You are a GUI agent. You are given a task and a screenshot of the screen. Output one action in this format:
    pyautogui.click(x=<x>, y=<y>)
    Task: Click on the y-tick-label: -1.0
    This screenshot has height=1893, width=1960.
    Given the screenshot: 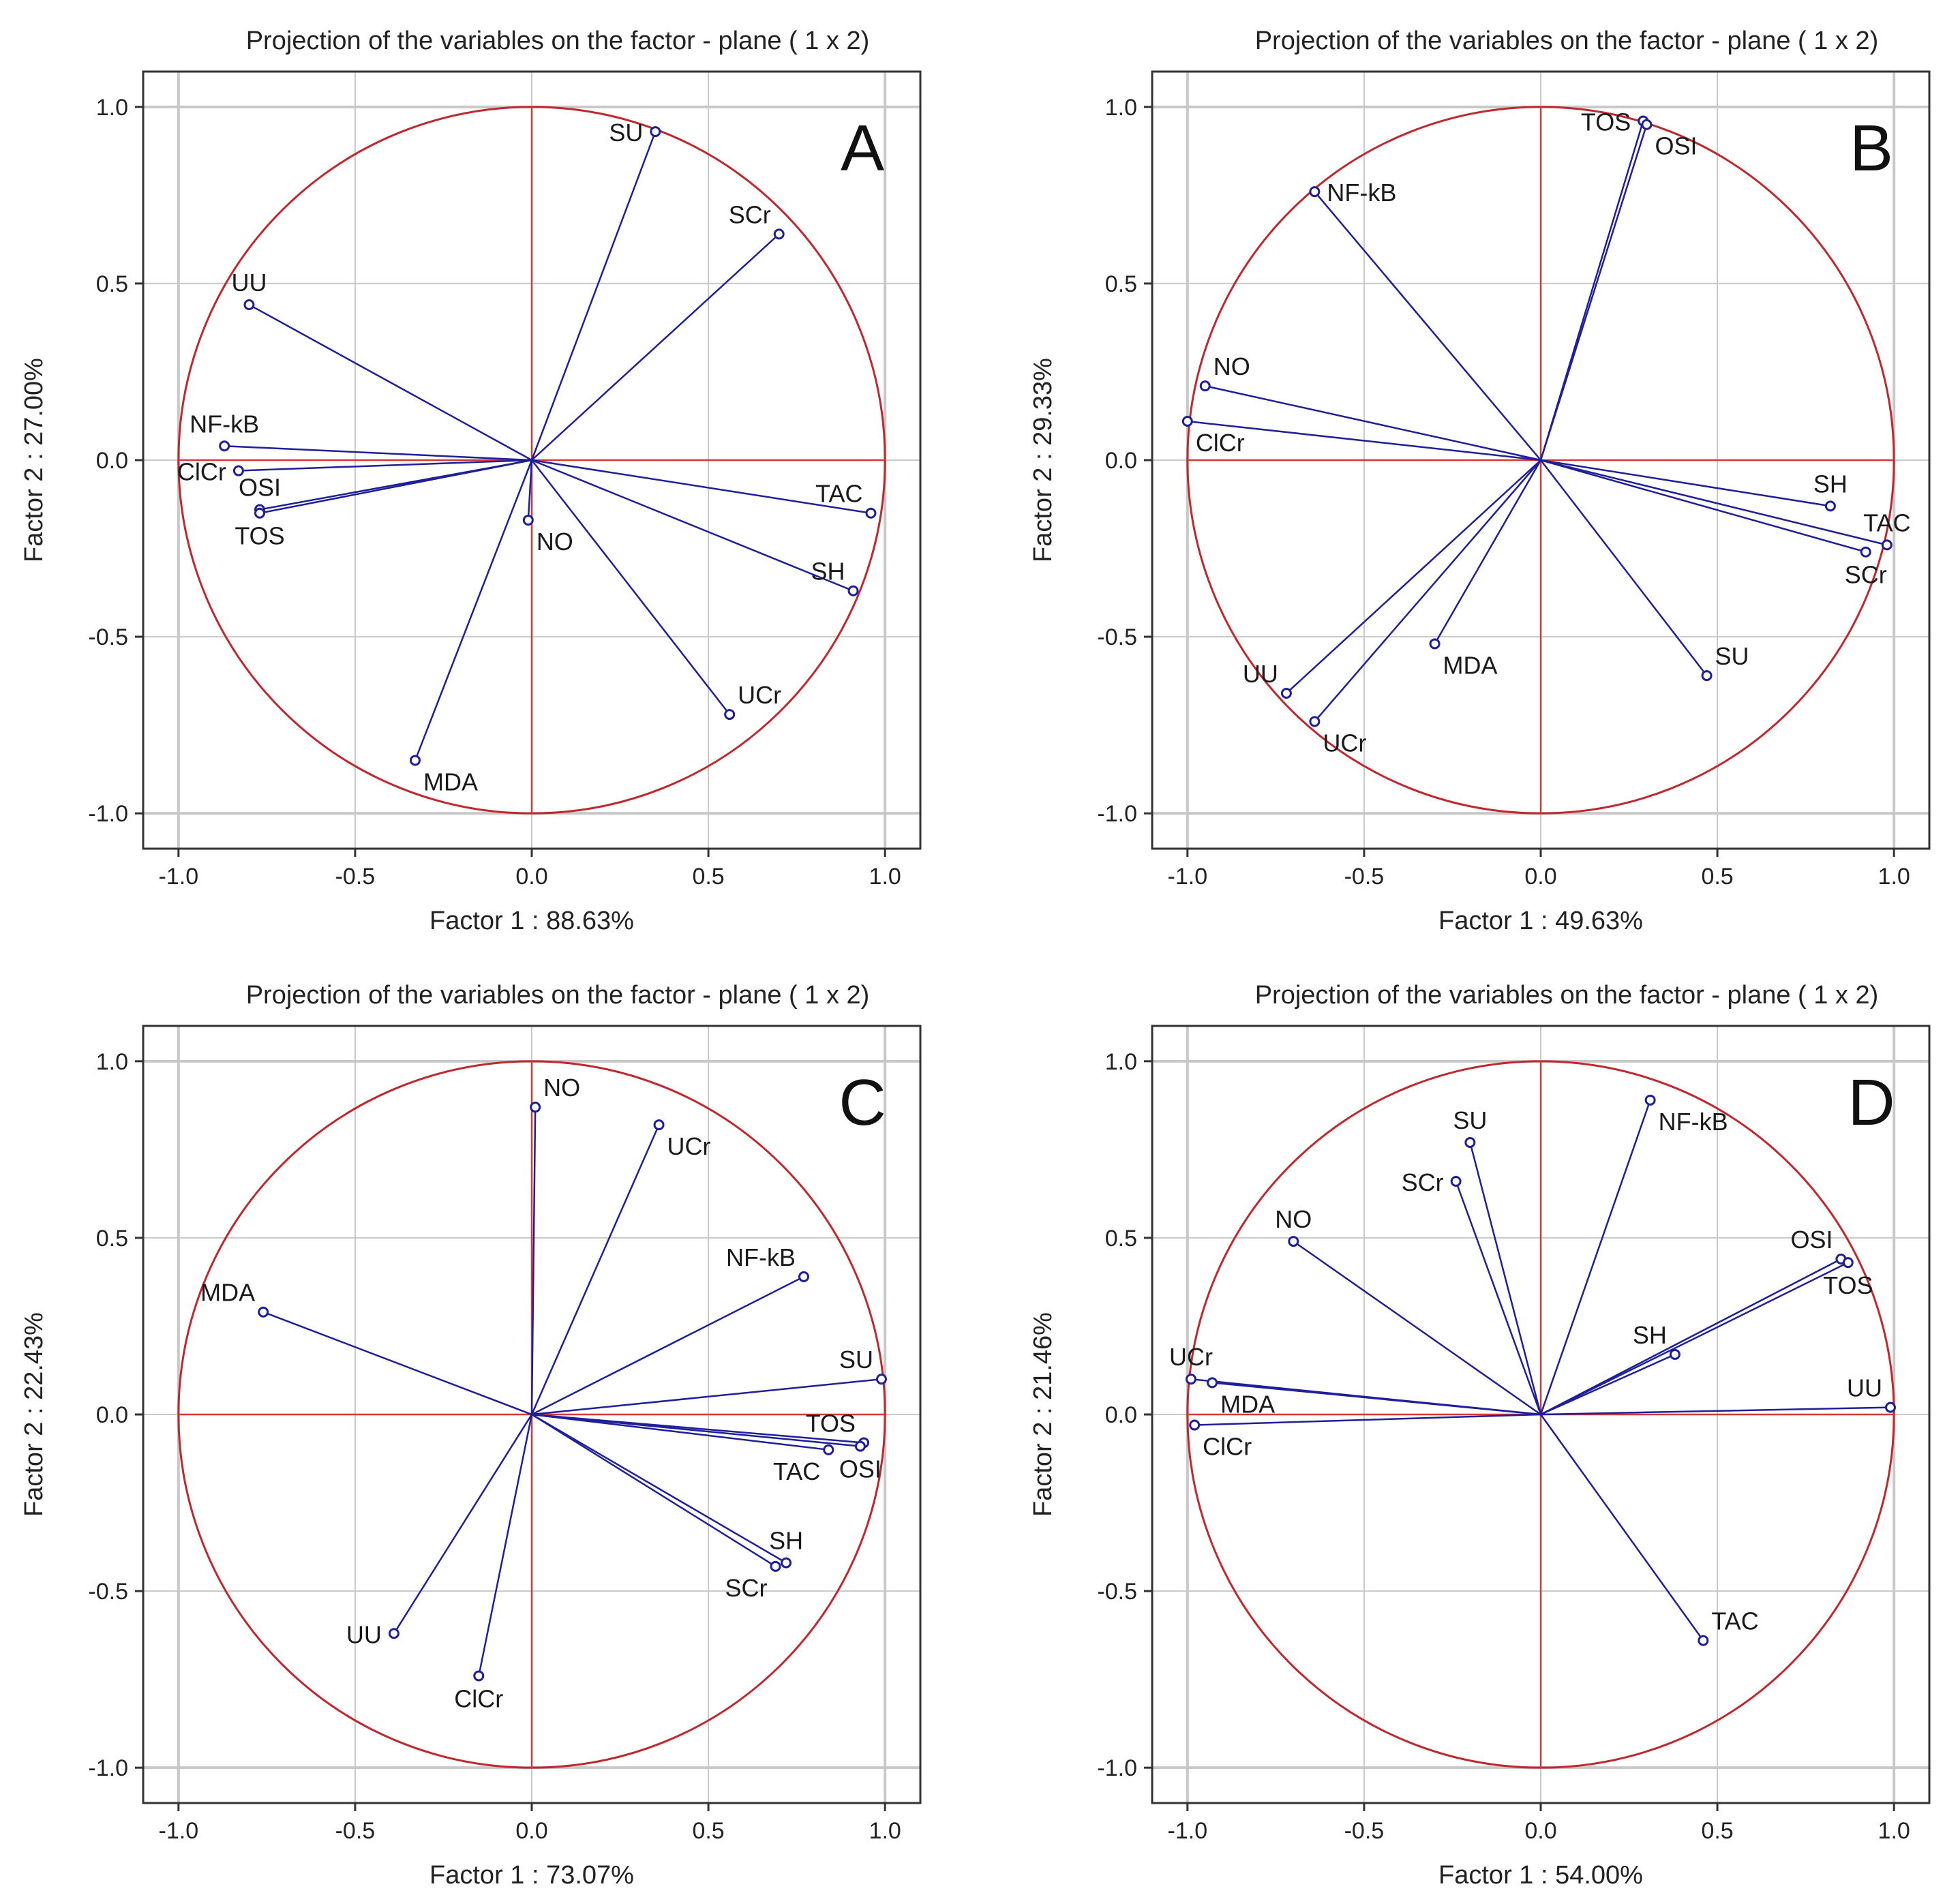 What is the action you would take?
    pyautogui.click(x=108, y=1768)
    